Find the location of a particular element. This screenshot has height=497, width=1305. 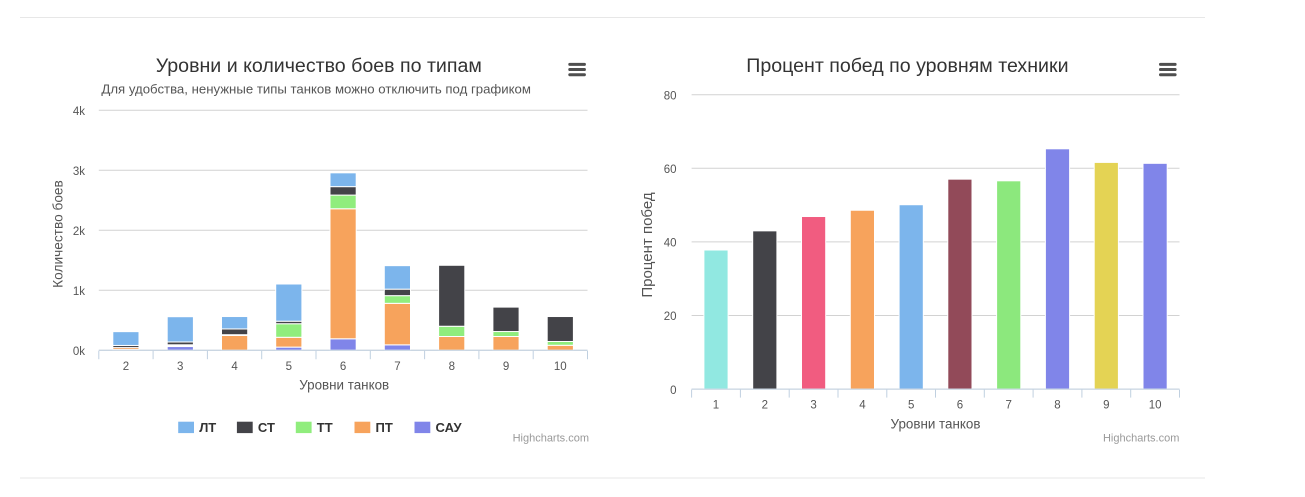

svg-text: 80 is located at coordinates (670, 96).